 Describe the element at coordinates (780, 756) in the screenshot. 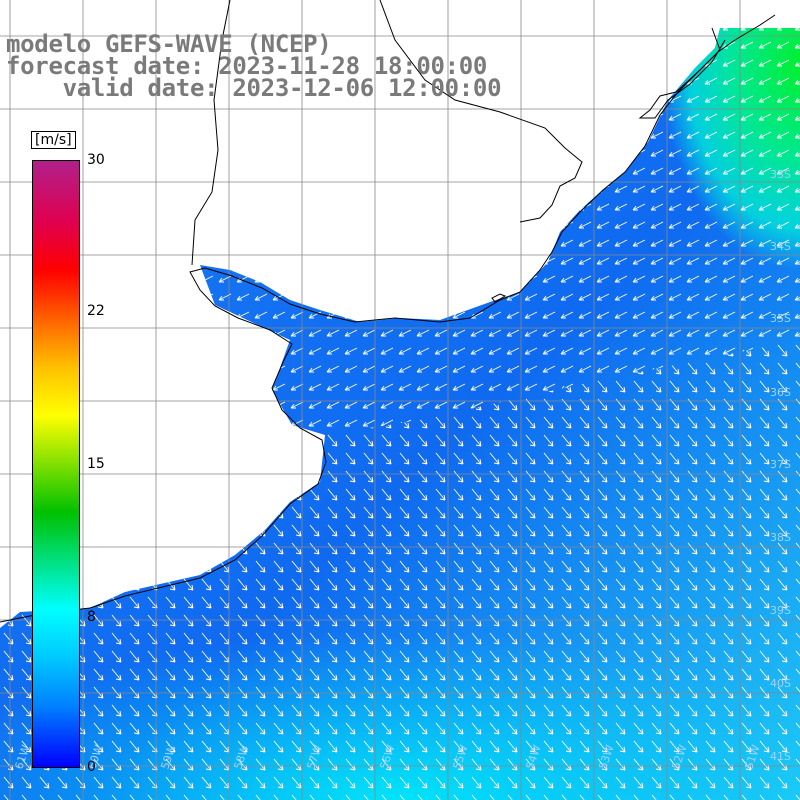

I see `lat-label: 41S` at that location.